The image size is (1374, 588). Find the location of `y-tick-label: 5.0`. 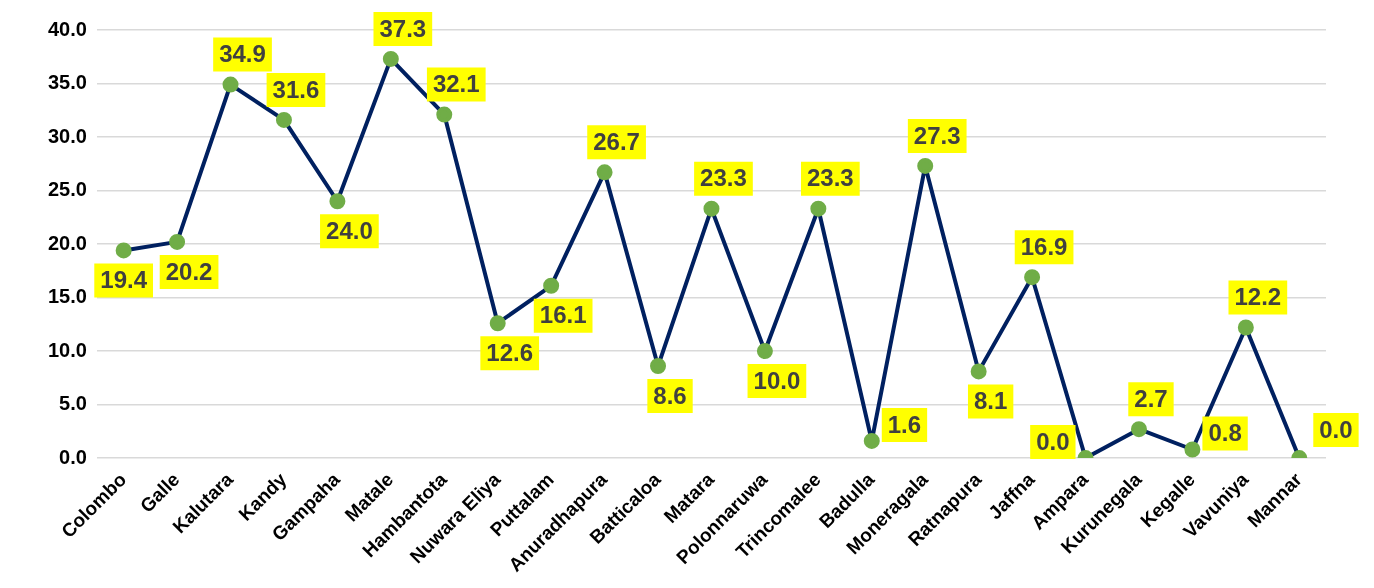

y-tick-label: 5.0 is located at coordinates (73, 403).